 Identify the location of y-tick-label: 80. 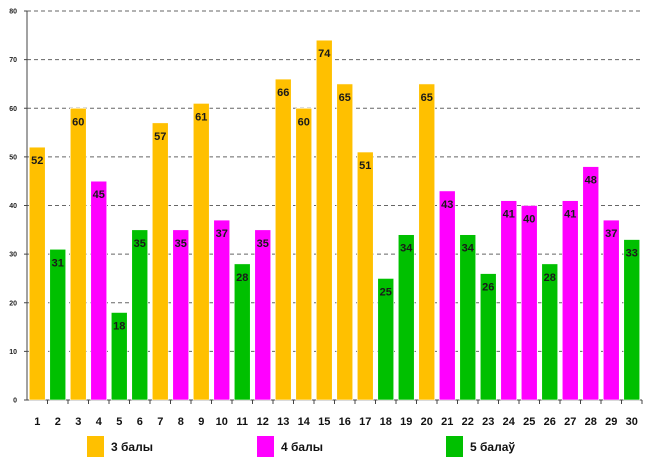
(13, 12).